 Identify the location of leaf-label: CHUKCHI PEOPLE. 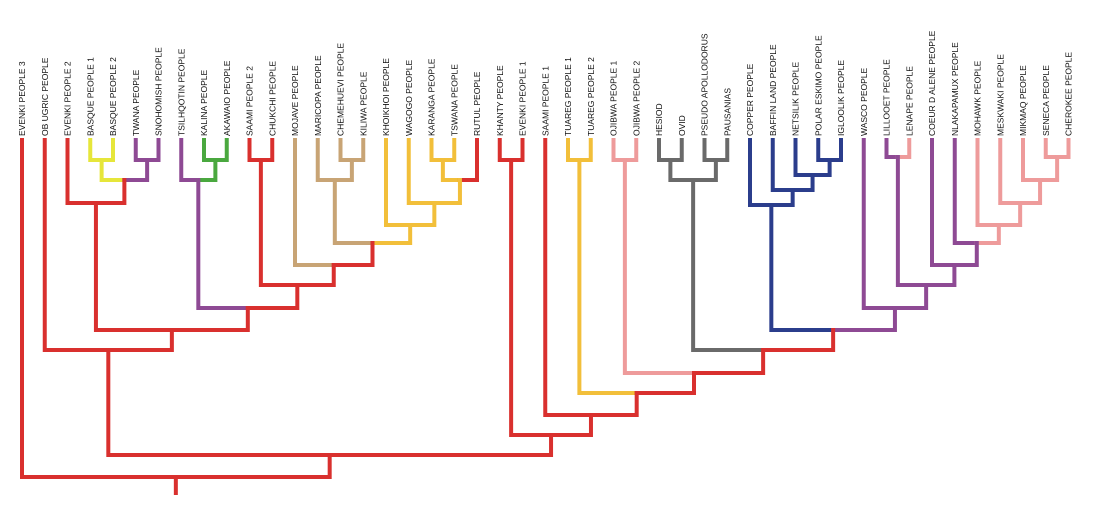
(272, 98).